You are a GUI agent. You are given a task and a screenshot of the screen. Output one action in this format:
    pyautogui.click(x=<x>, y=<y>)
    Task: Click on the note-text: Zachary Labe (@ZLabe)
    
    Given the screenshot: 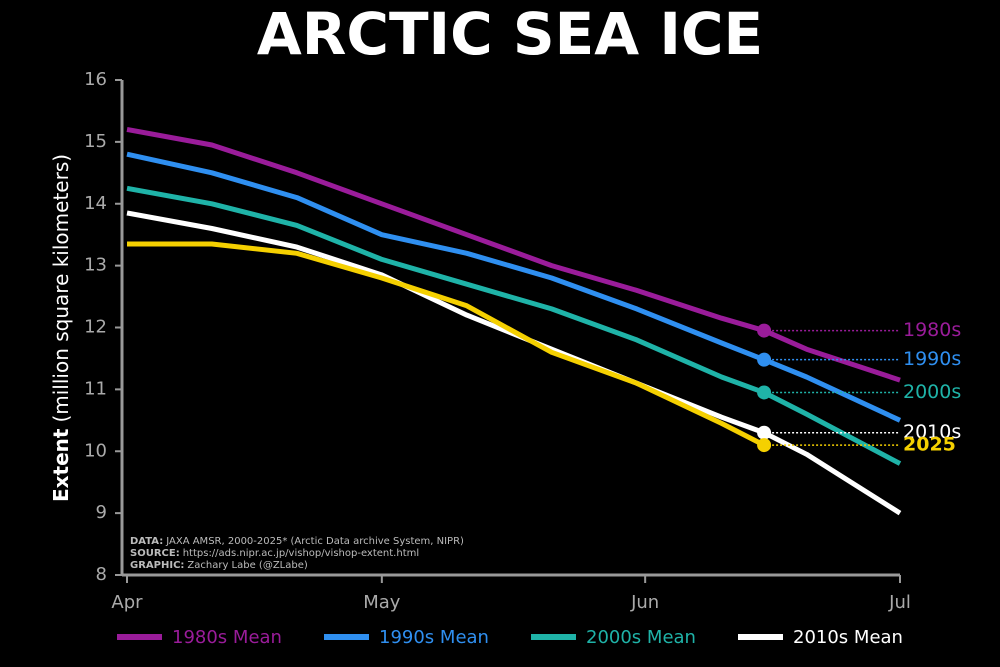 What is the action you would take?
    pyautogui.click(x=247, y=565)
    